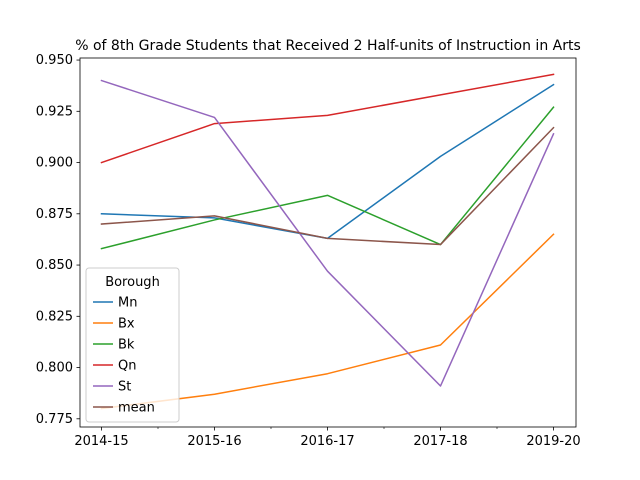 The height and width of the screenshot is (480, 640). Describe the element at coordinates (127, 303) in the screenshot. I see `legend-label-Mn: Mn` at that location.